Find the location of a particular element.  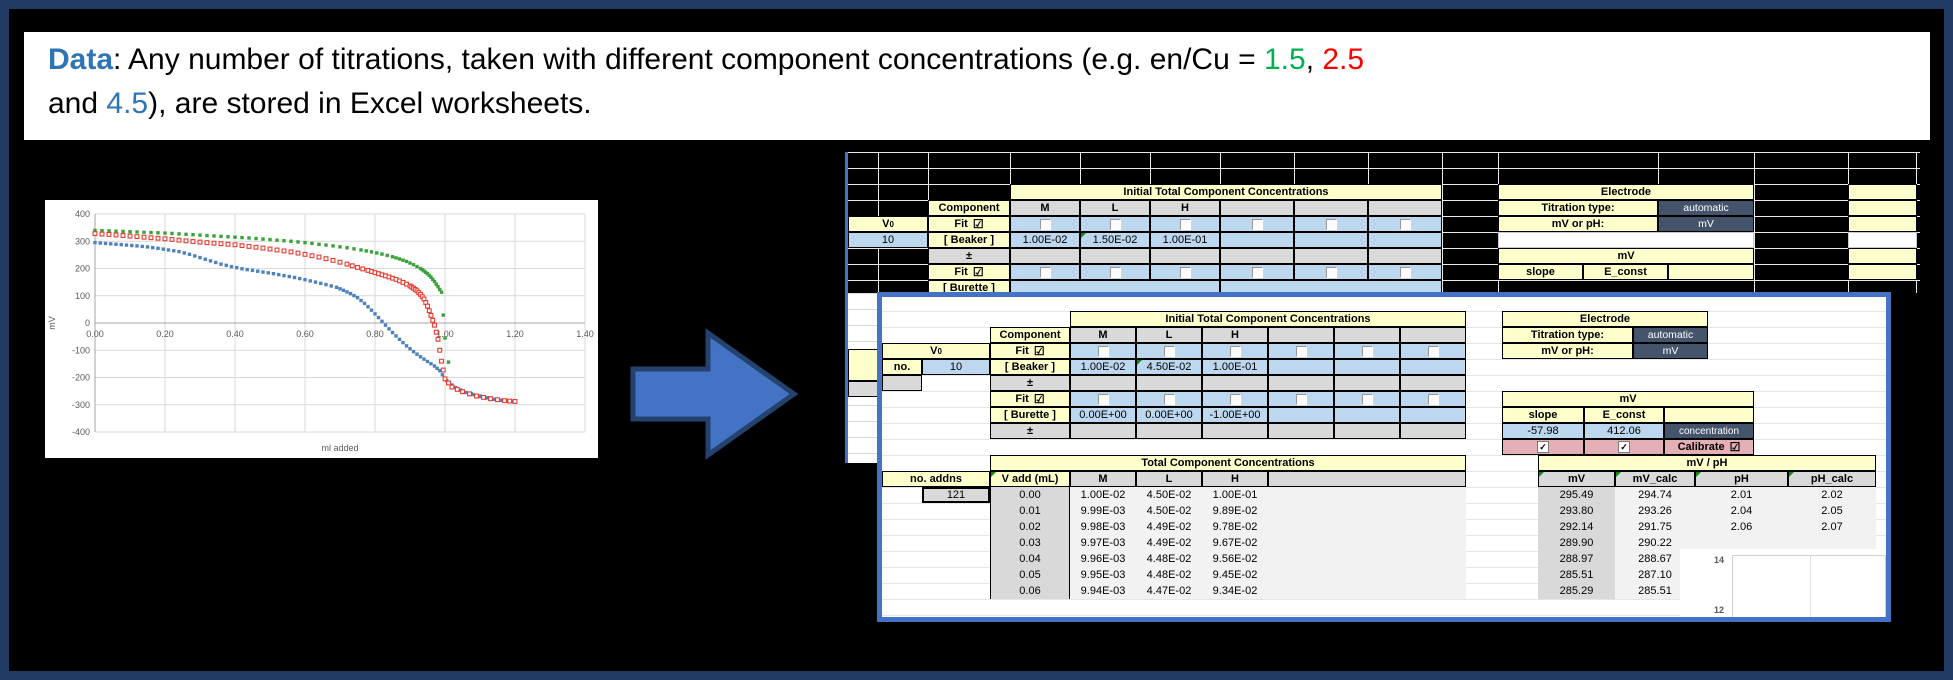

mv-value: 288.97 is located at coordinates (1576, 559).